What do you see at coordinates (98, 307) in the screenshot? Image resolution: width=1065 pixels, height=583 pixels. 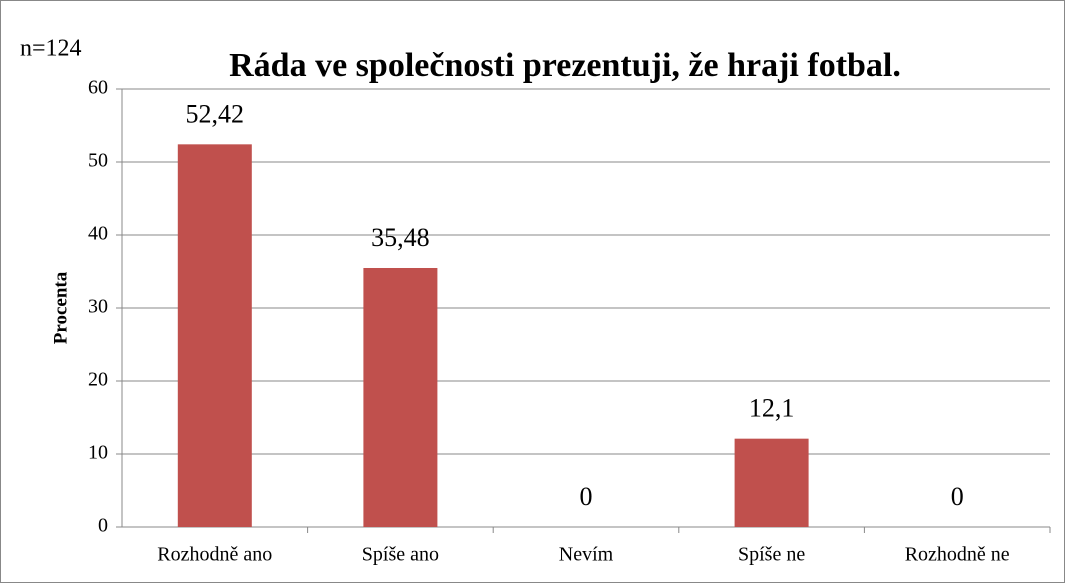 I see `y-tick-label: 30` at bounding box center [98, 307].